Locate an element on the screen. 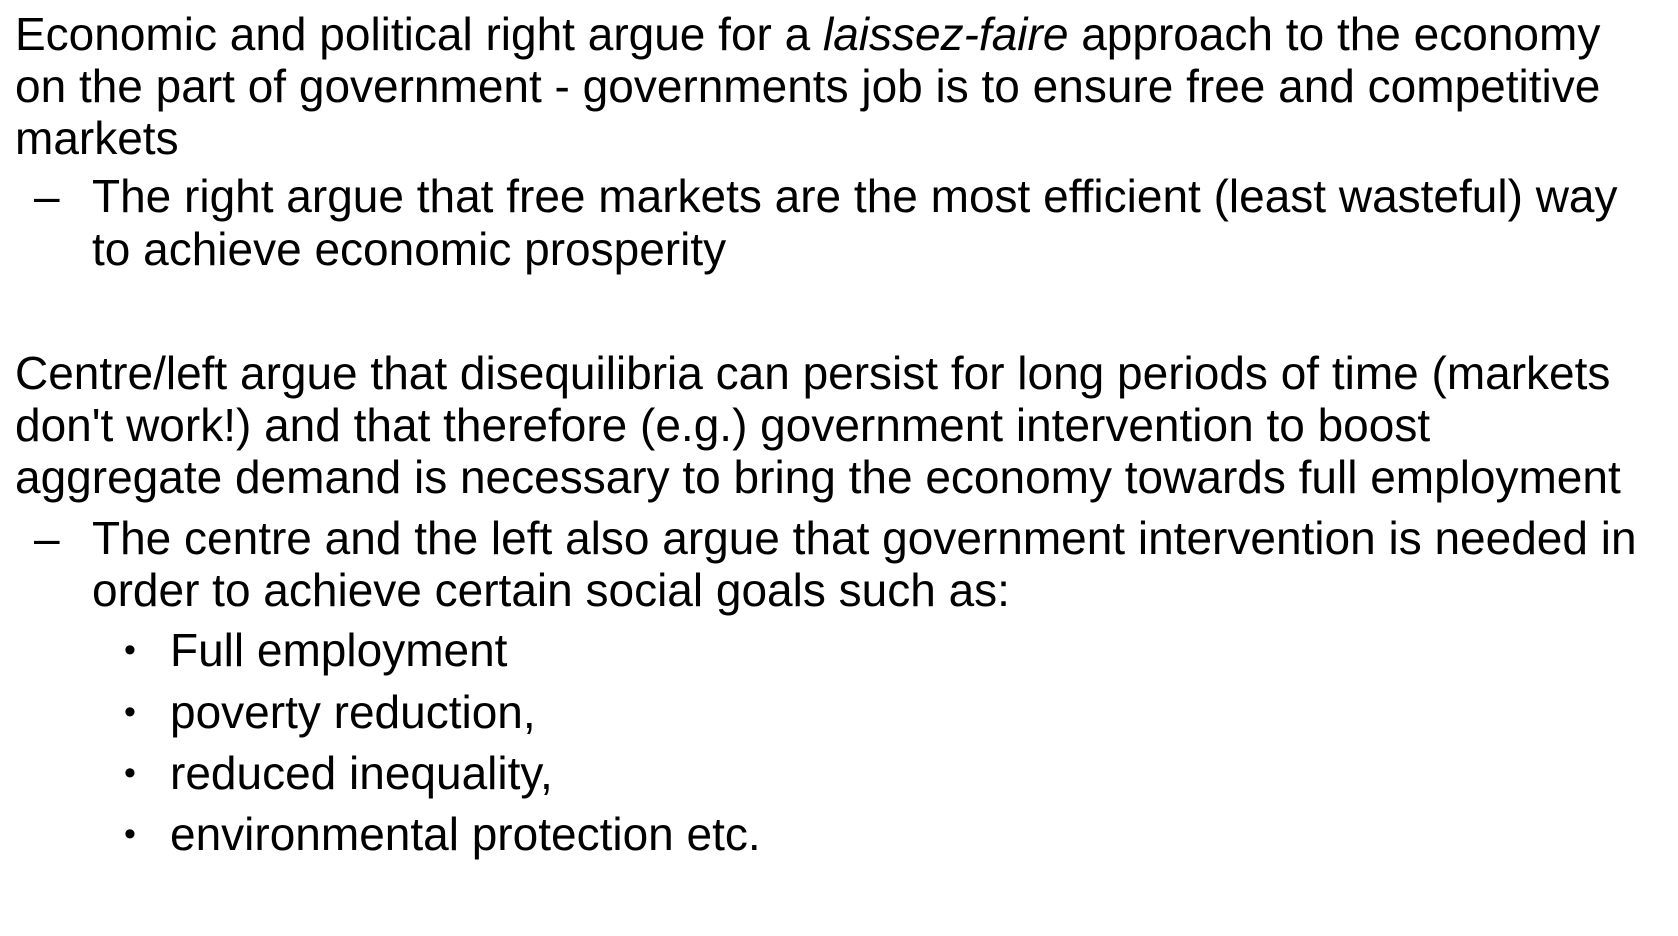 This screenshot has height=936, width=1678. para1-line1-text-end: approach to the economy is located at coordinates (1334, 34).